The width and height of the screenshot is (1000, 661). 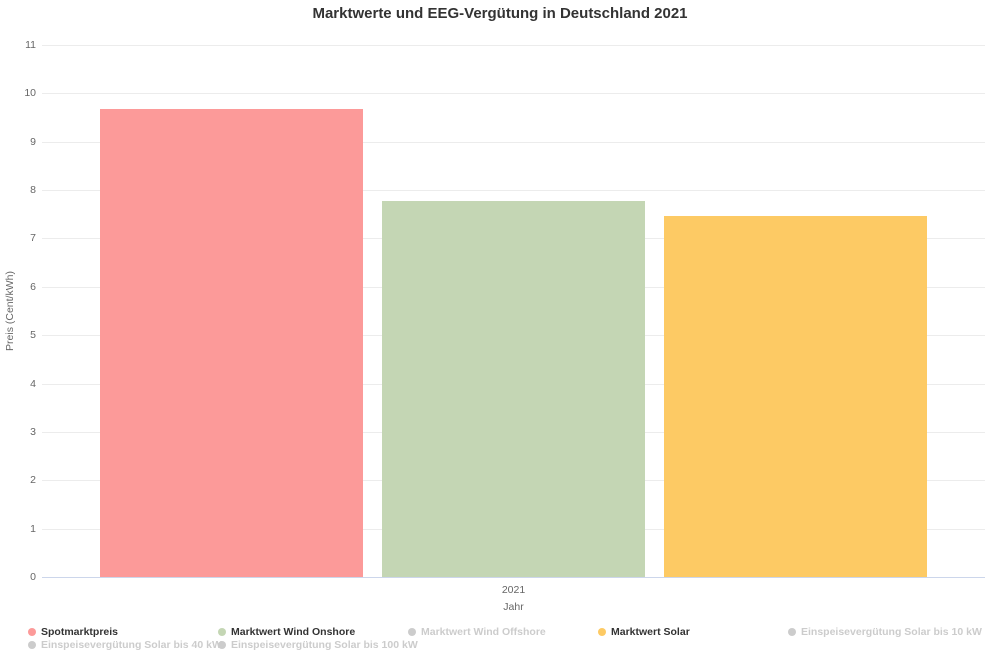 I want to click on y-axis-tick-label: 4, so click(x=33, y=383).